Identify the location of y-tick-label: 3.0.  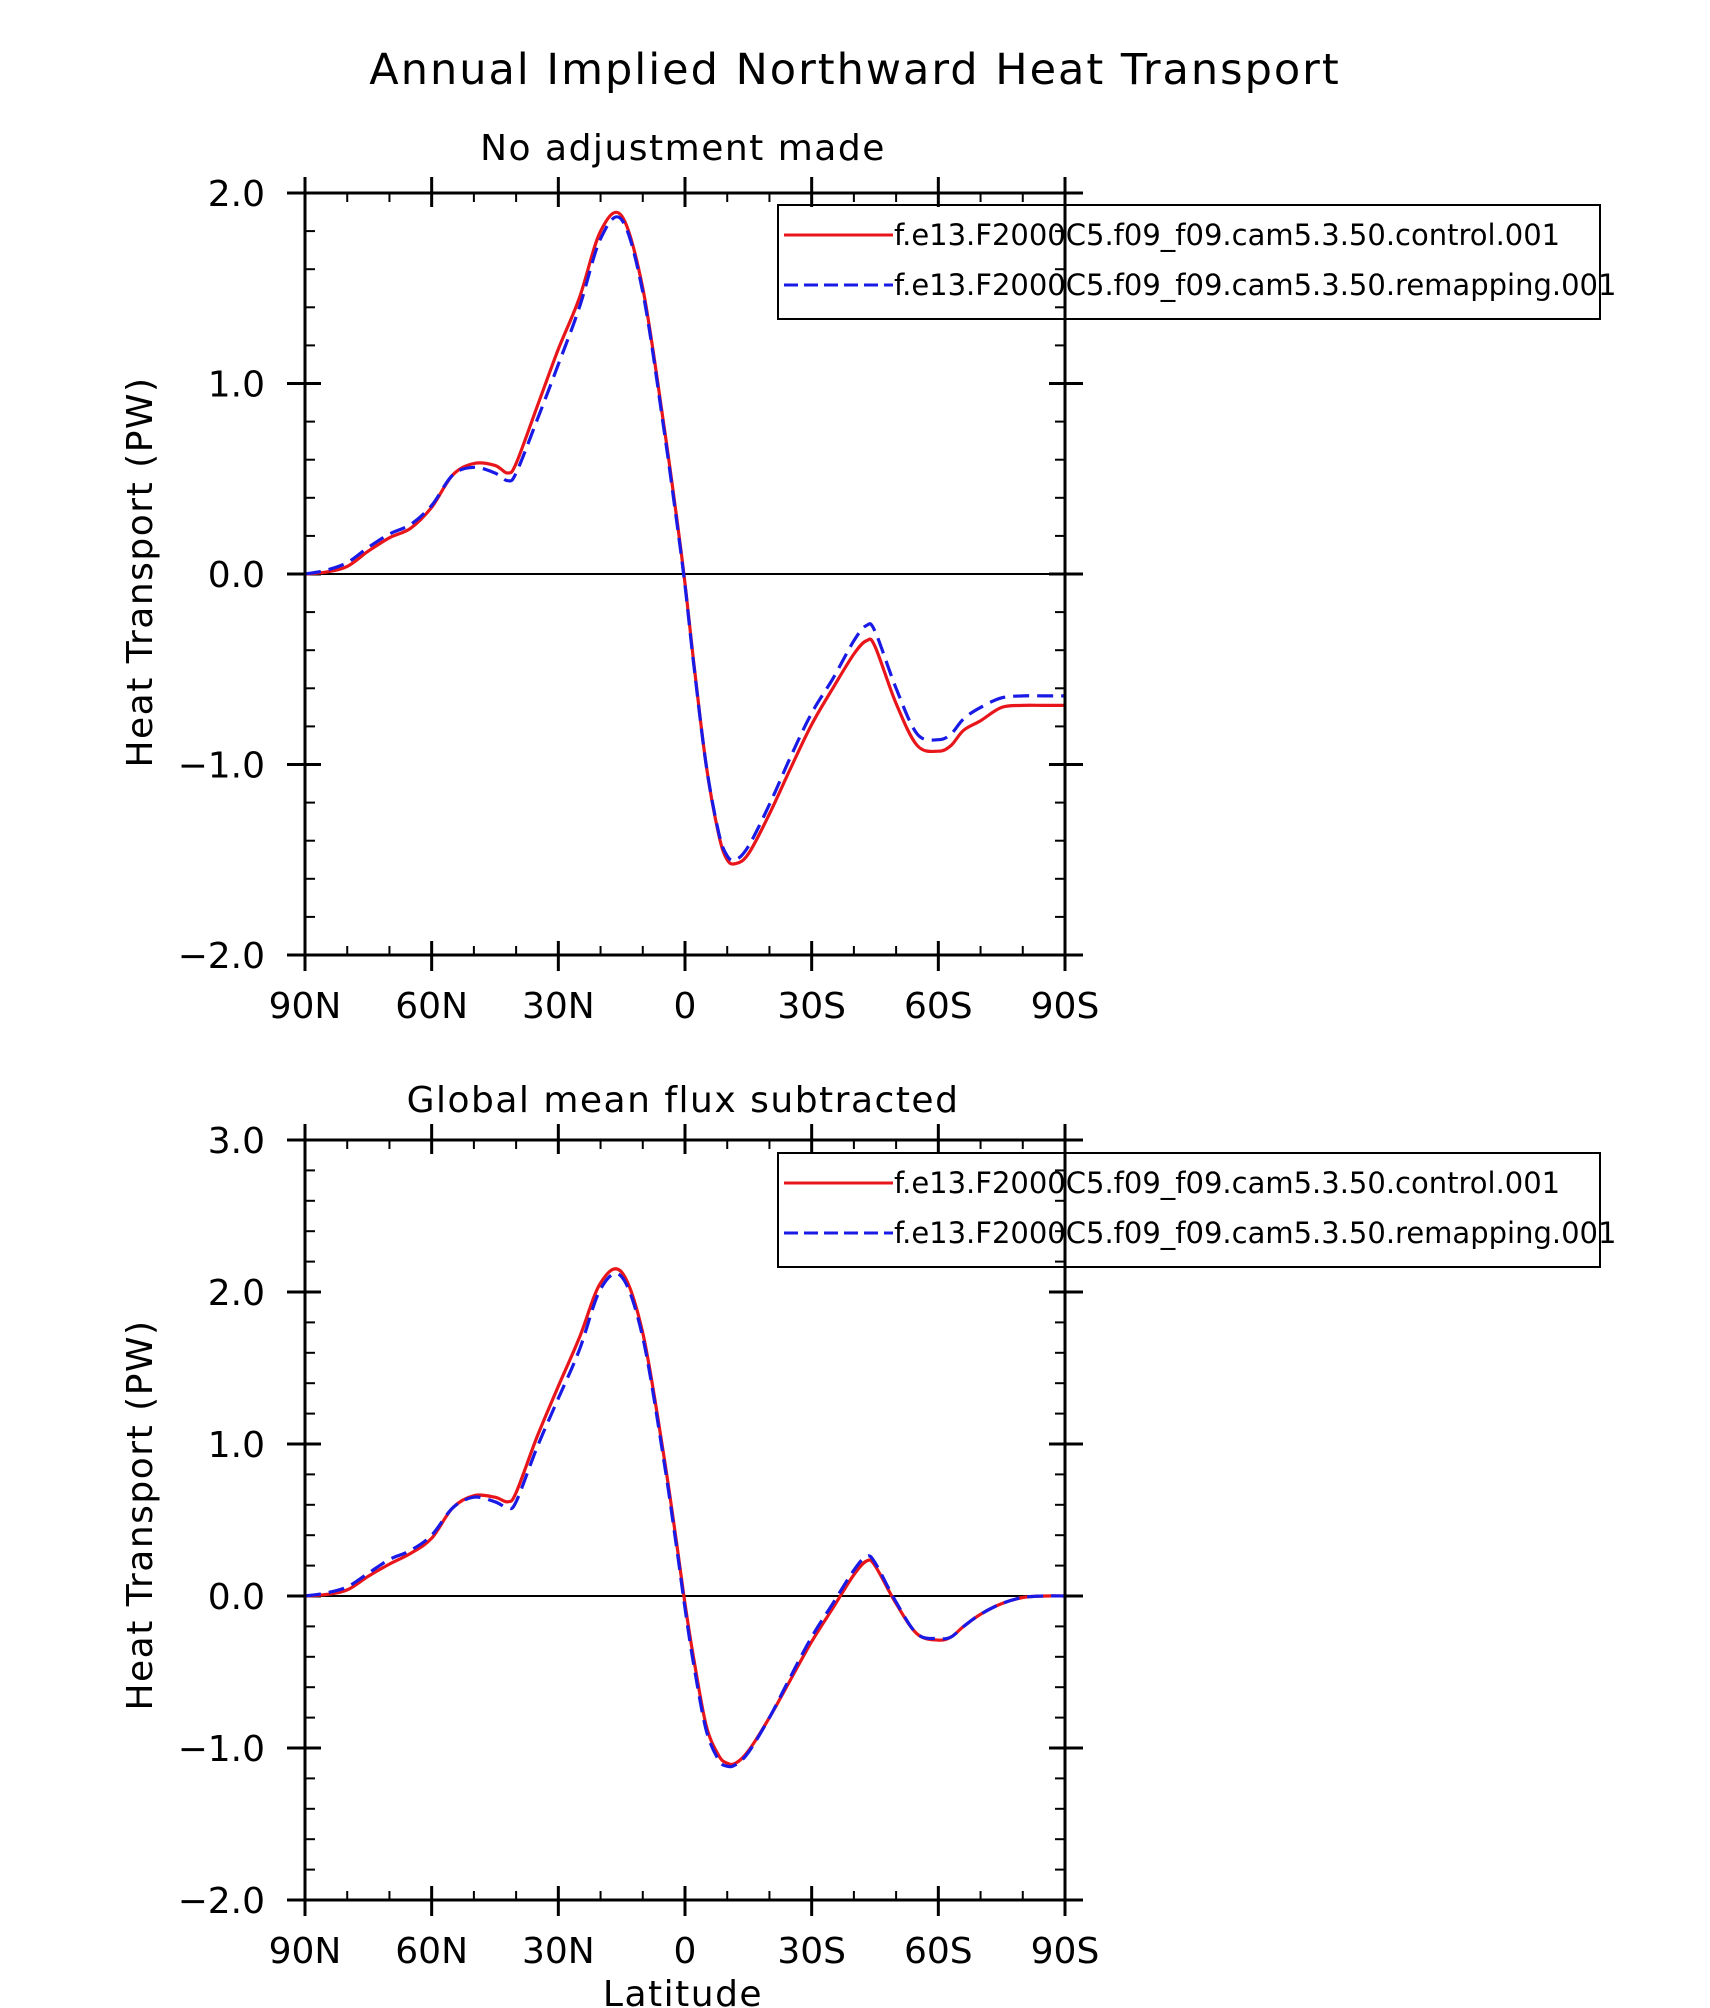
(236, 1141).